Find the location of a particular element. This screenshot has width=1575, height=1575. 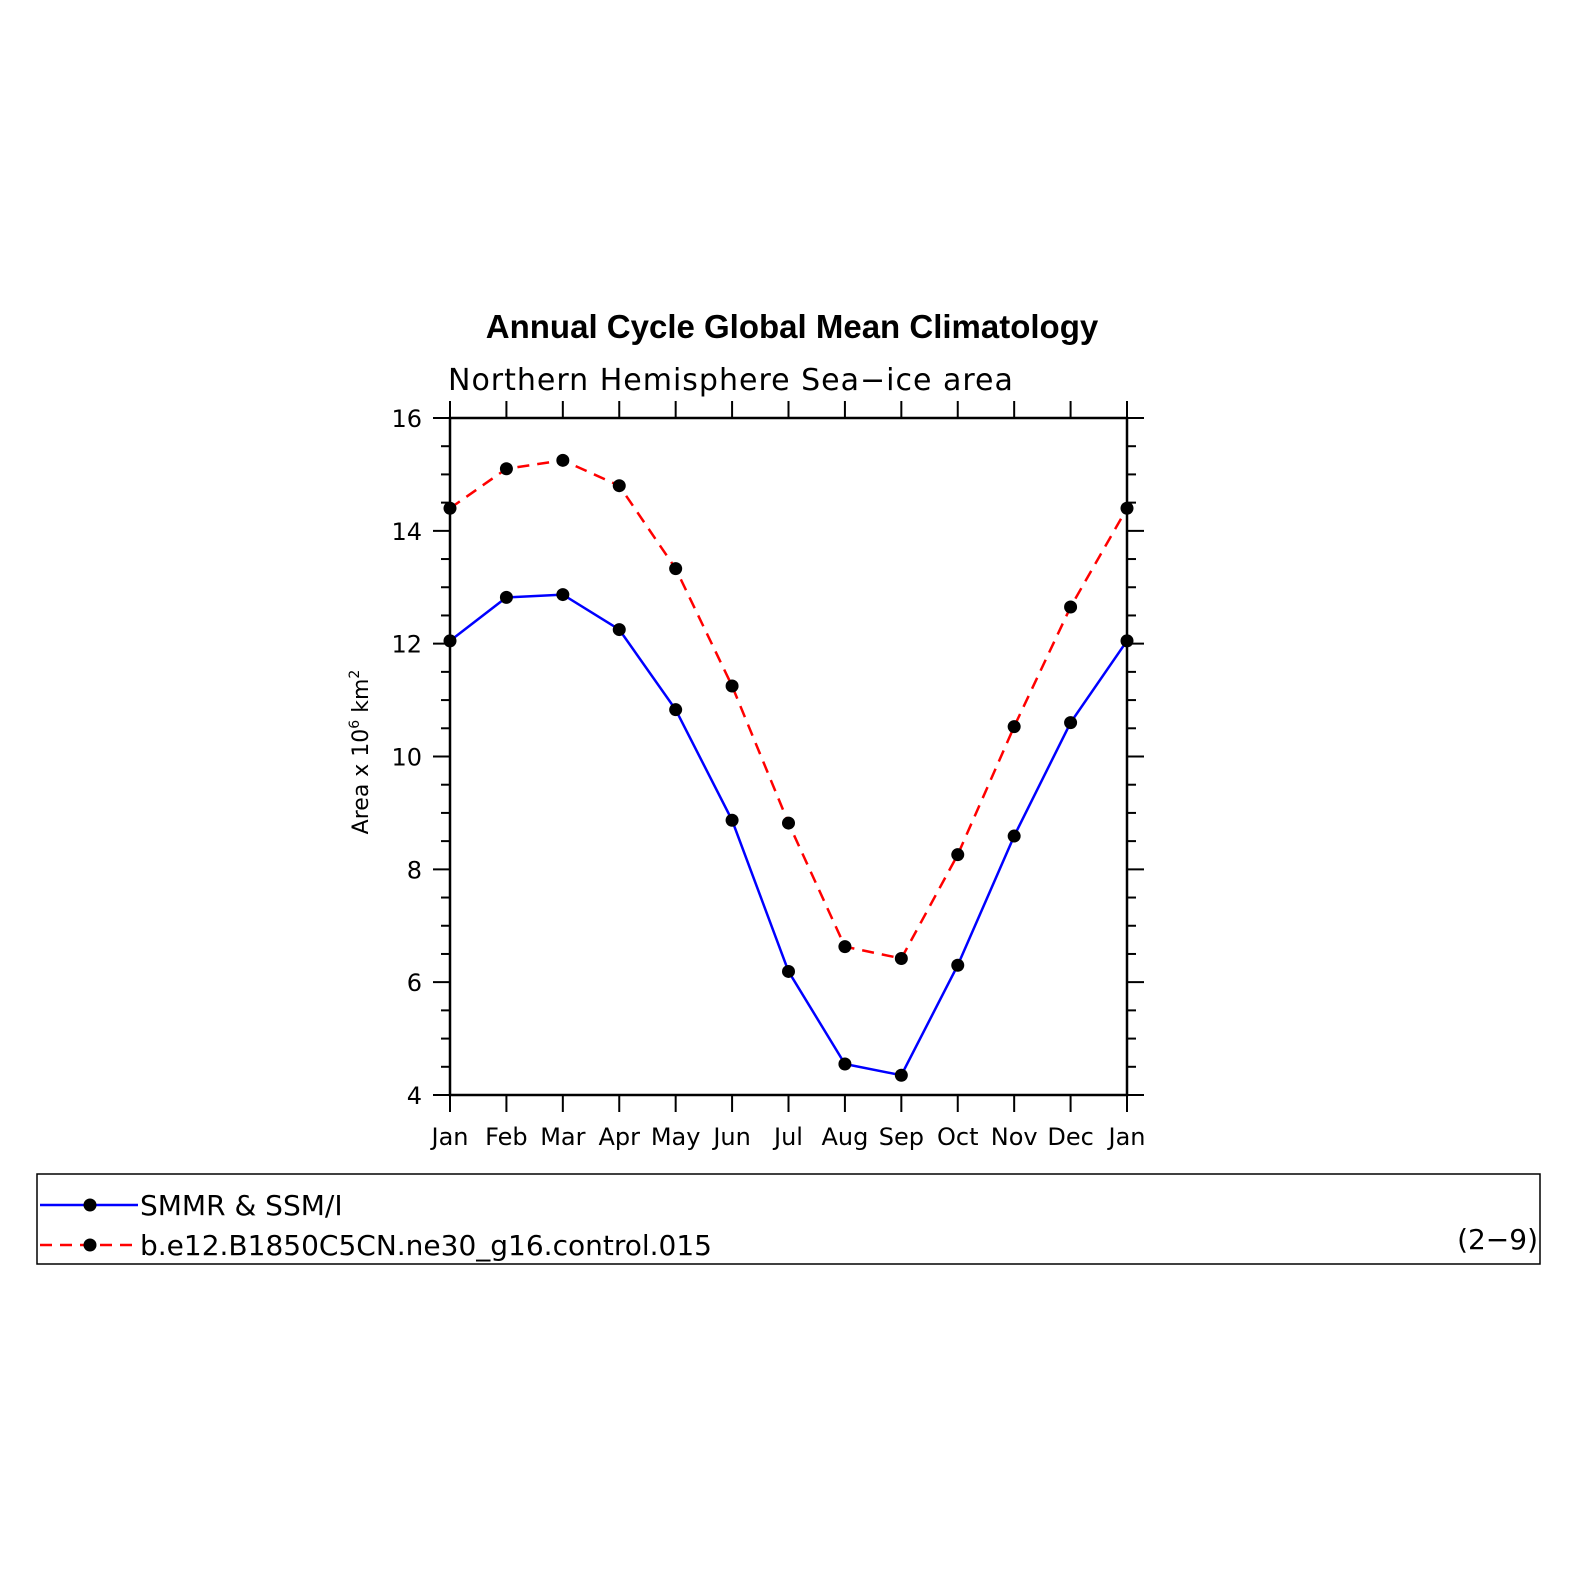

y-axis-label-text: Area x 10 is located at coordinates (361, 782).